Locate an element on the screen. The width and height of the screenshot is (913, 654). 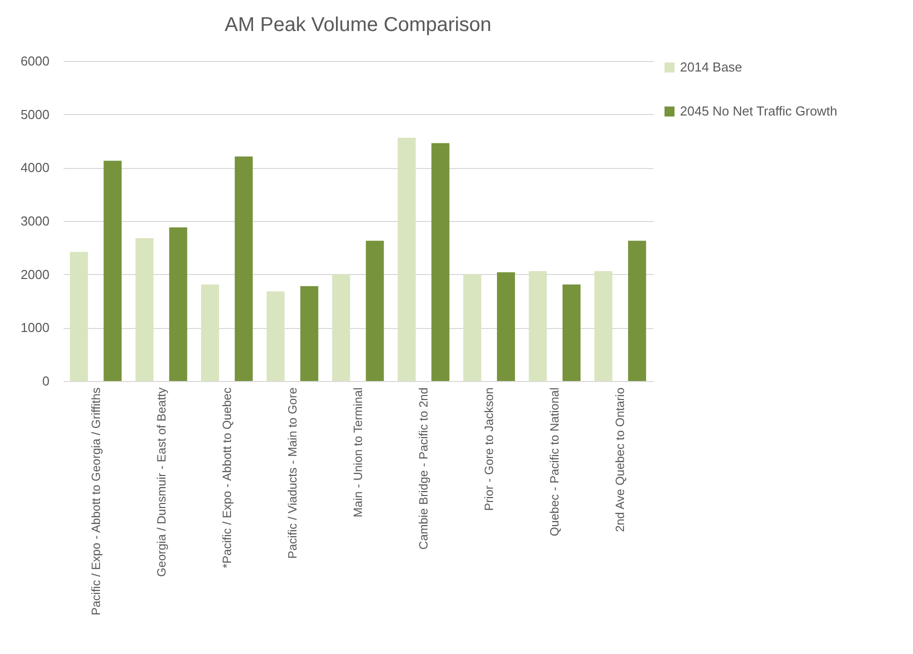
y-tick-label: 6000 is located at coordinates (35, 61).